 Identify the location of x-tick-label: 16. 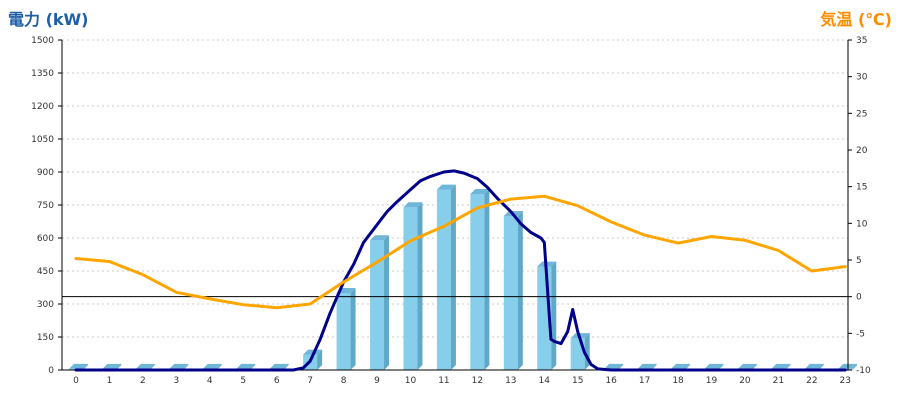
(611, 381).